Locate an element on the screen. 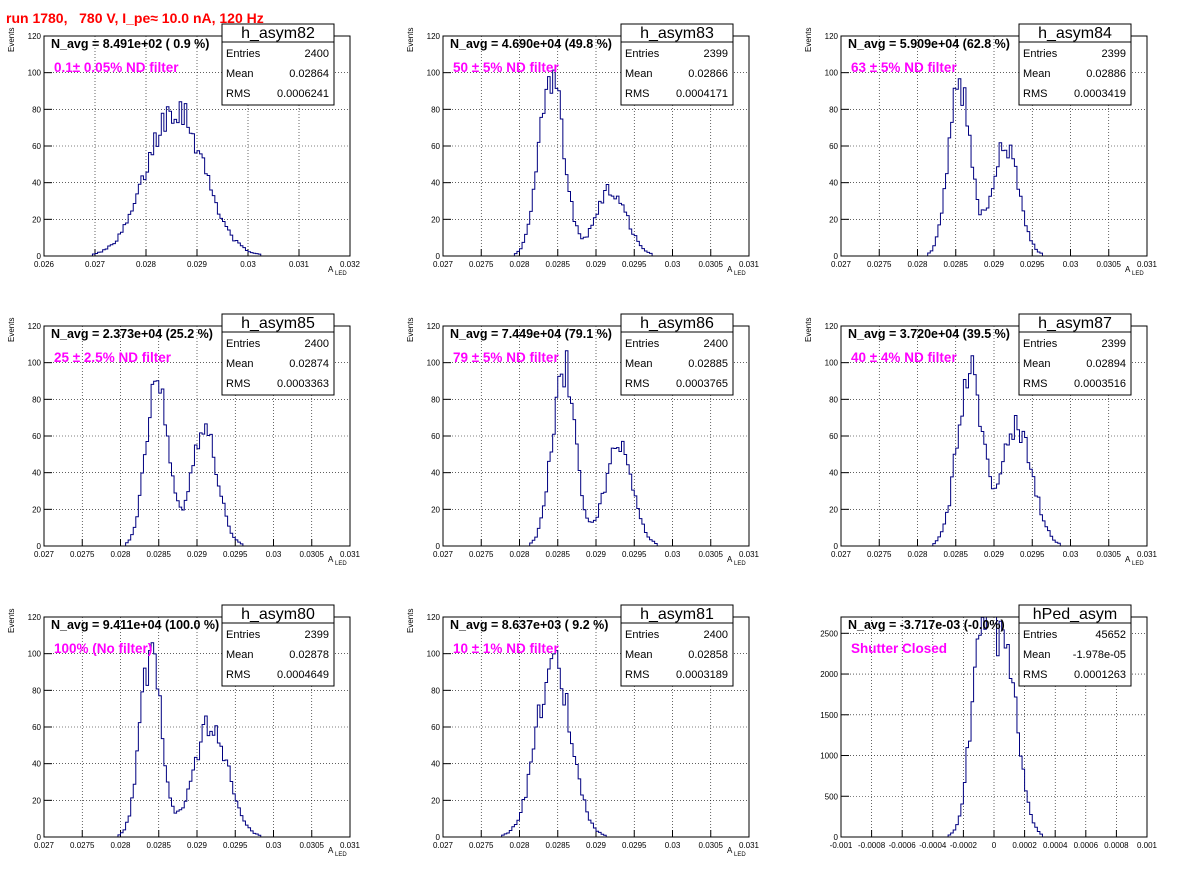 The height and width of the screenshot is (872, 1196). stats-value: 0.0003516 is located at coordinates (1100, 384).